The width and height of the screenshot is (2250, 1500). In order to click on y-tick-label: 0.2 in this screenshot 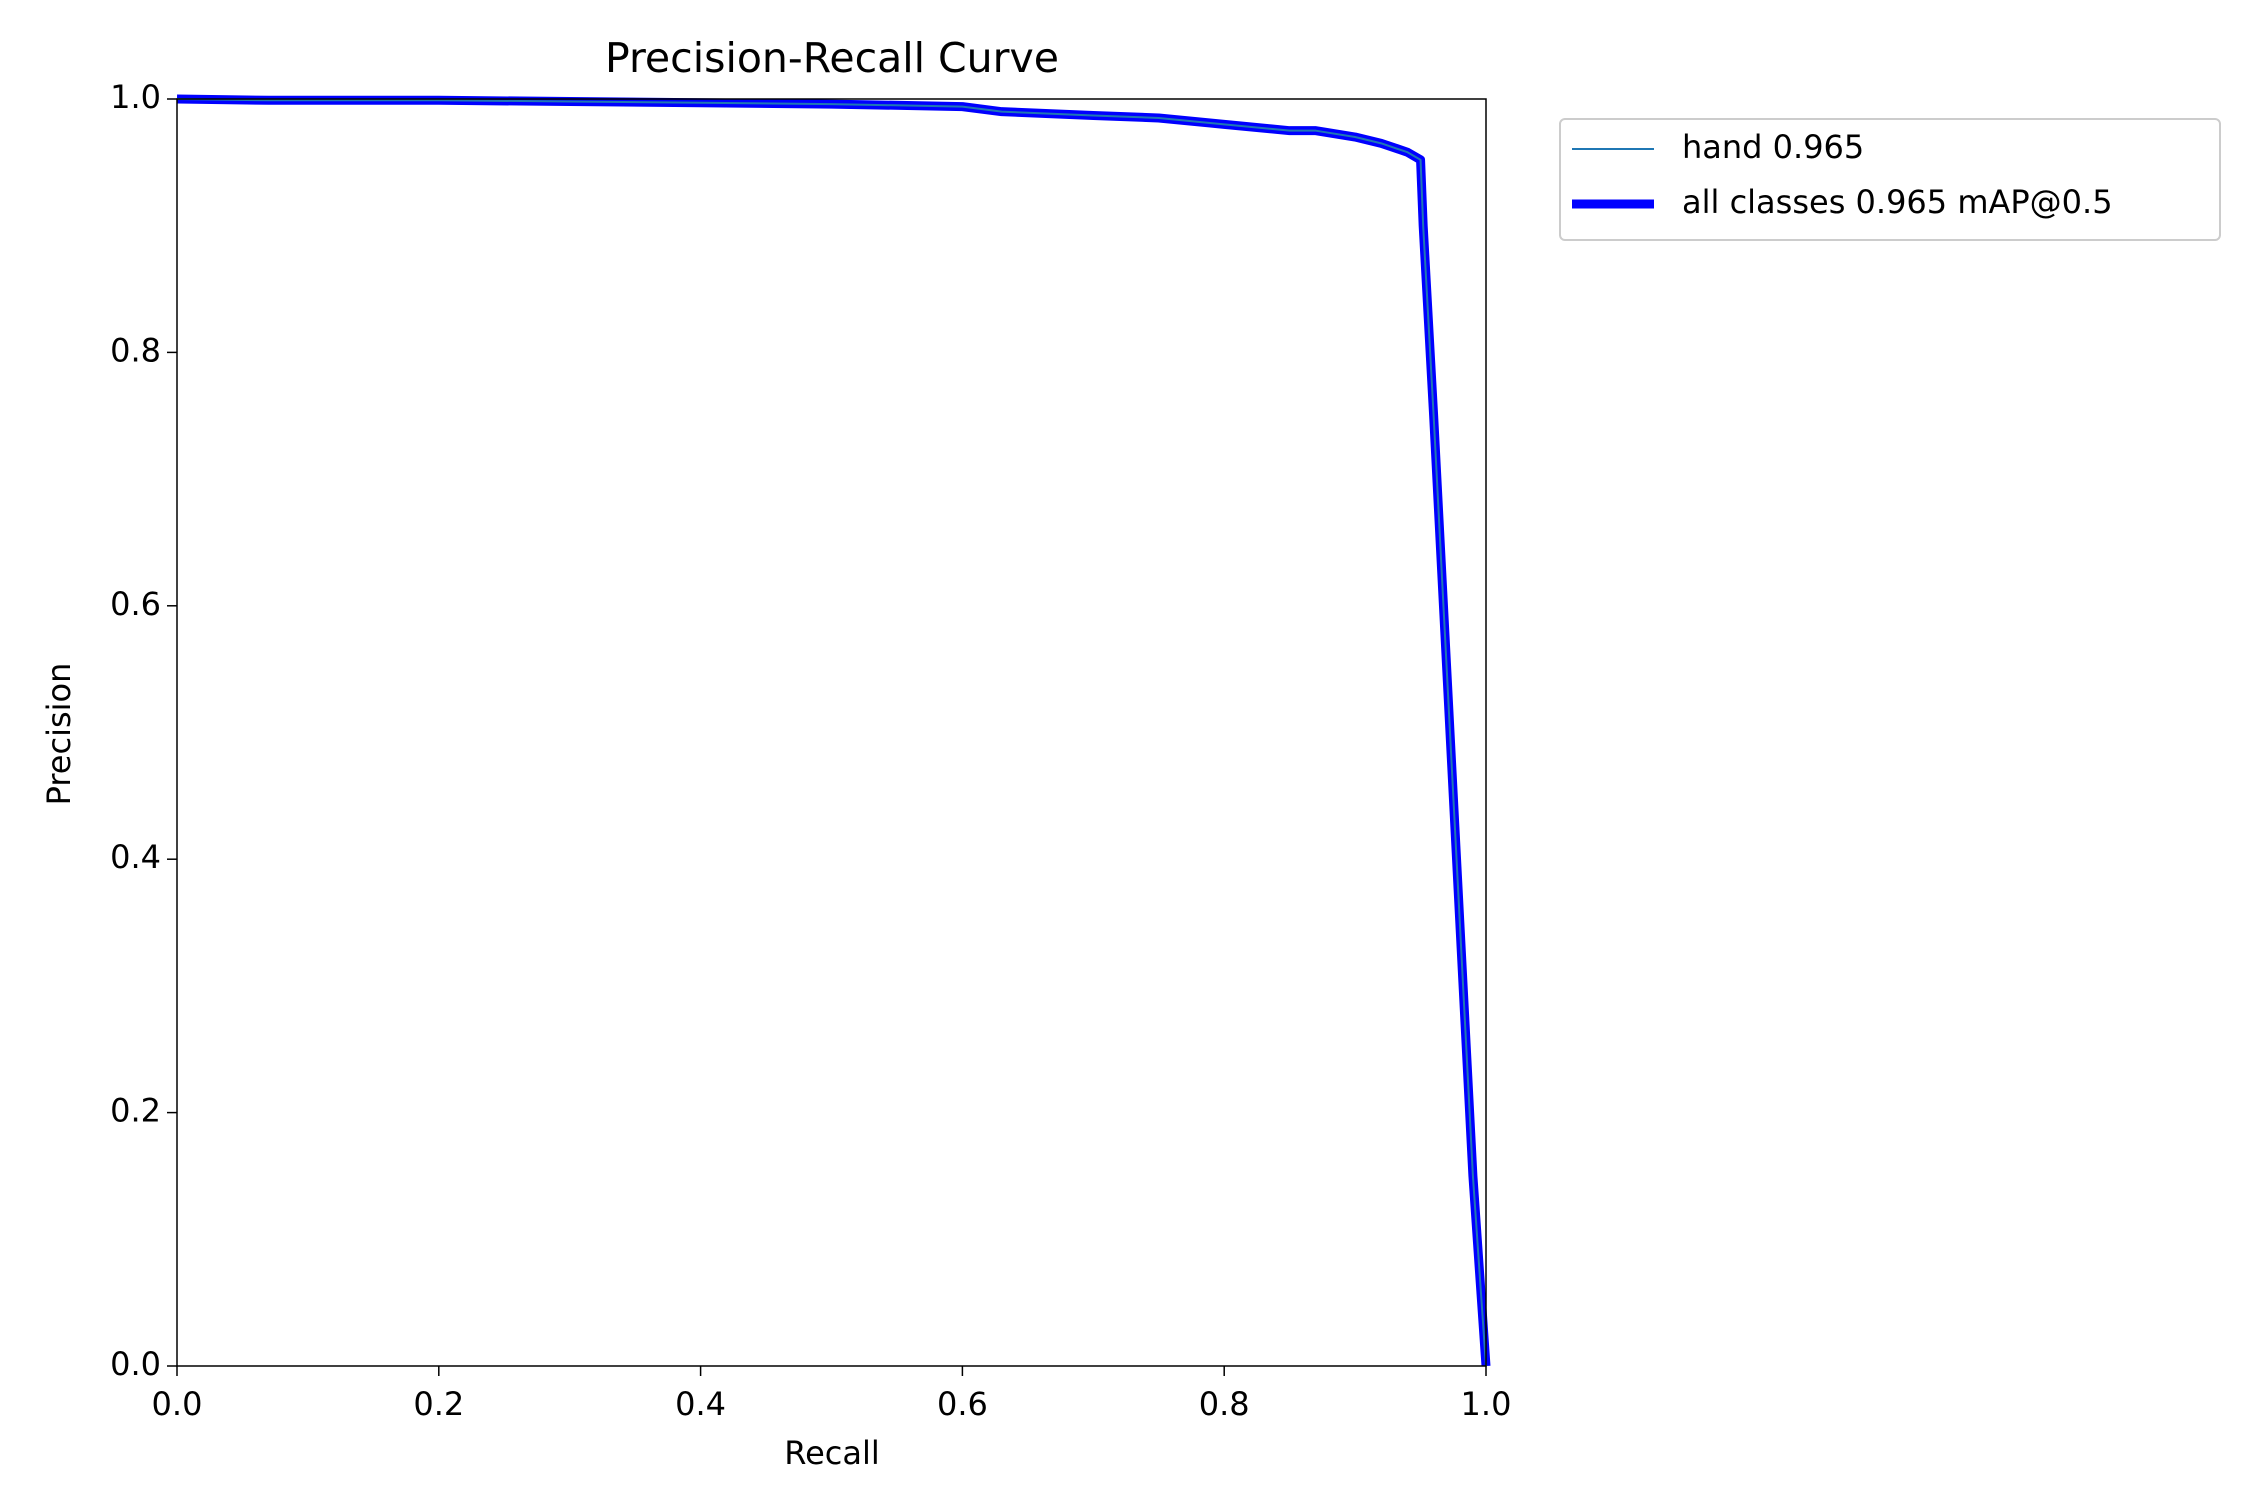, I will do `click(135, 1111)`.